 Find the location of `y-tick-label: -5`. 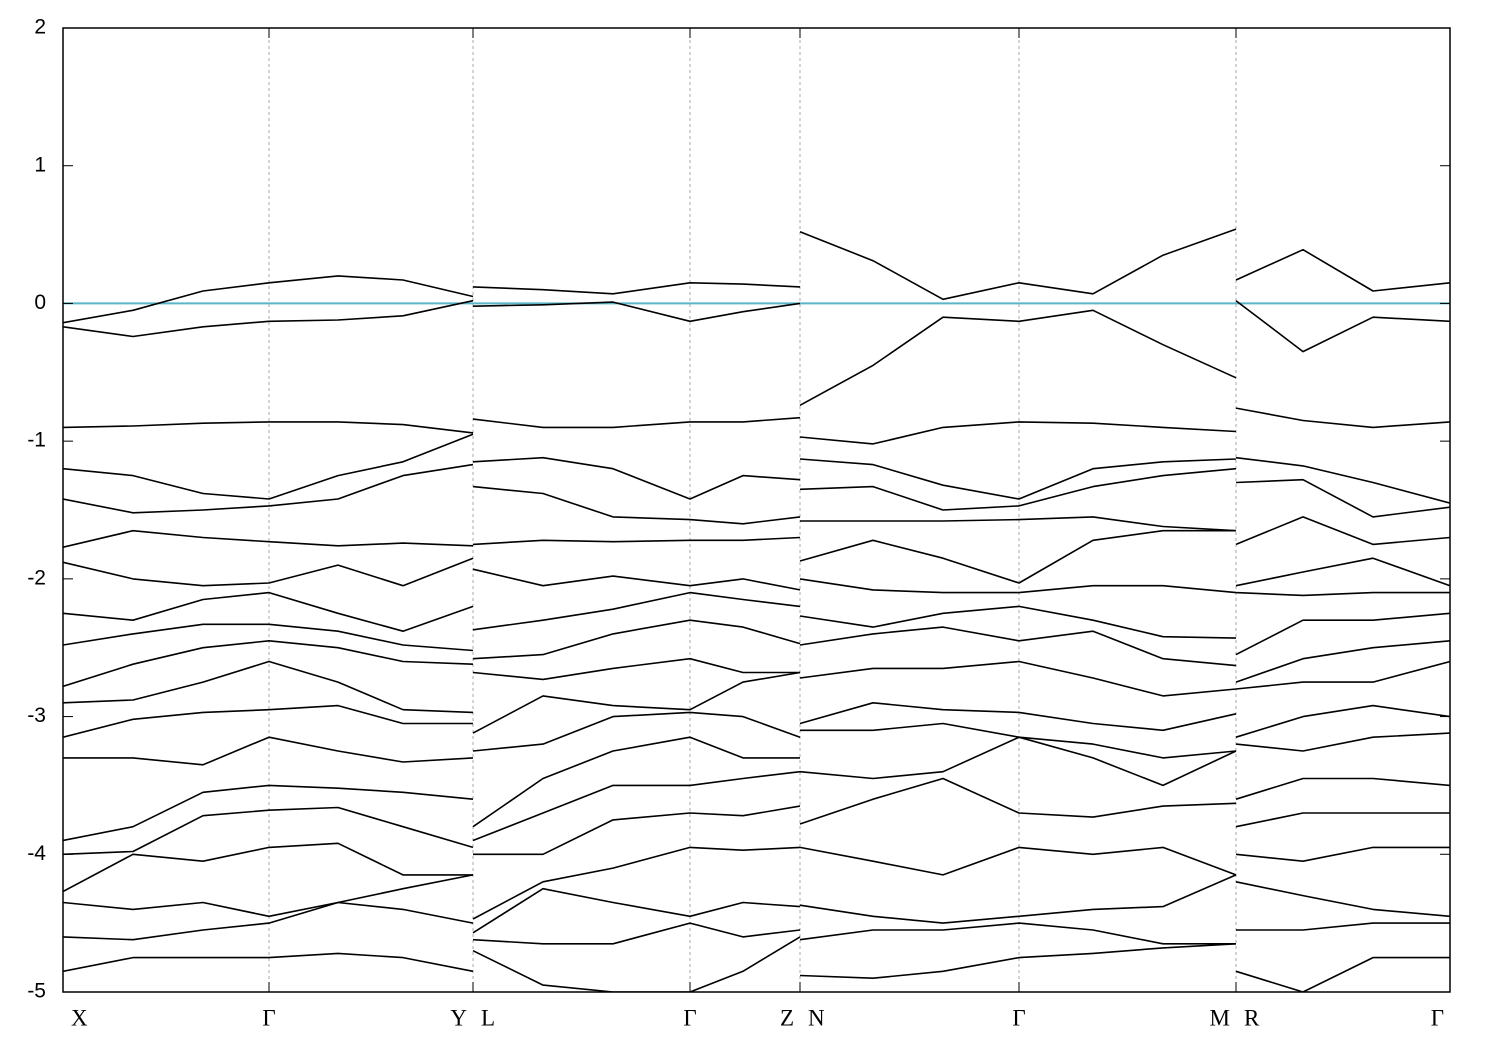

y-tick-label: -5 is located at coordinates (36, 991).